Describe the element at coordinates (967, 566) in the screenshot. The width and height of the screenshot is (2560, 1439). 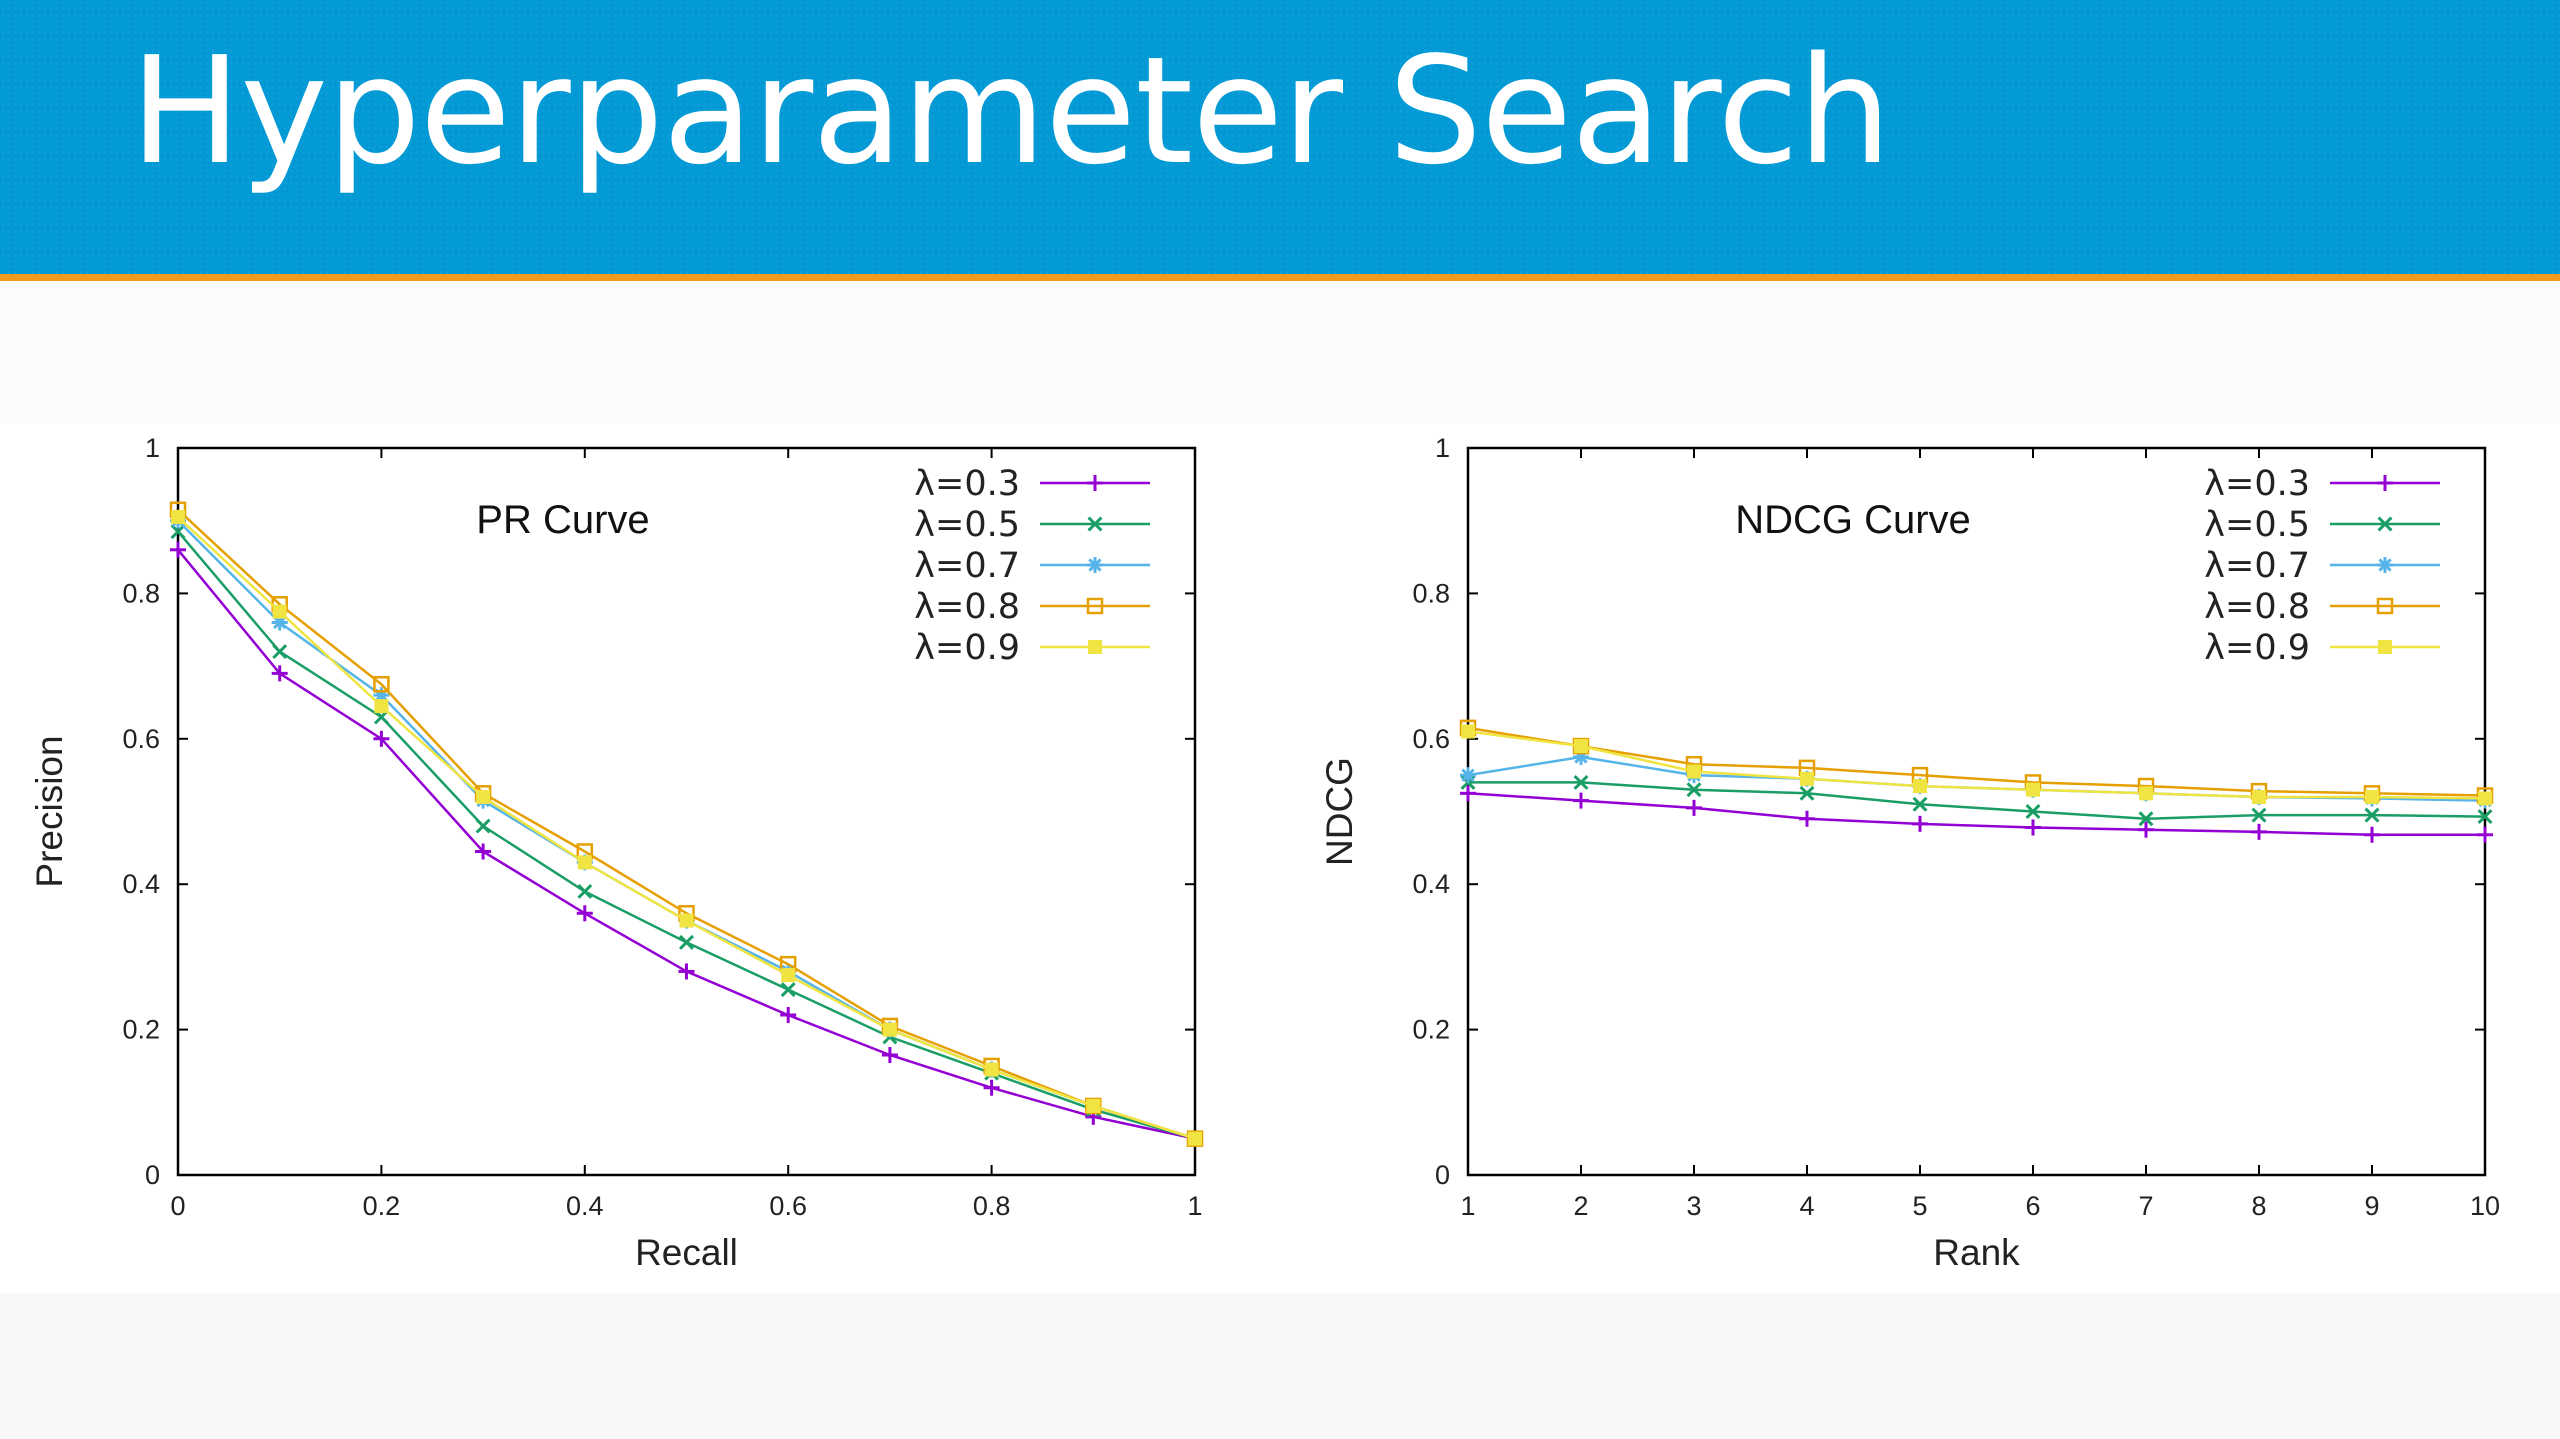
I see `pr-legend-label: λ=0.7` at that location.